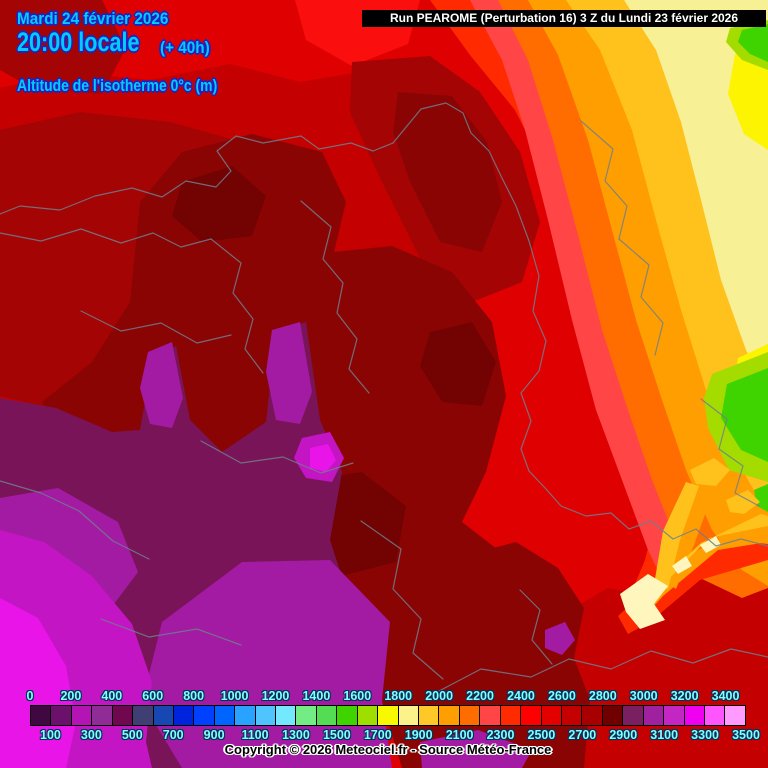 This screenshot has height=768, width=768. Describe the element at coordinates (541, 735) in the screenshot. I see `legend-value-label: 2500` at that location.